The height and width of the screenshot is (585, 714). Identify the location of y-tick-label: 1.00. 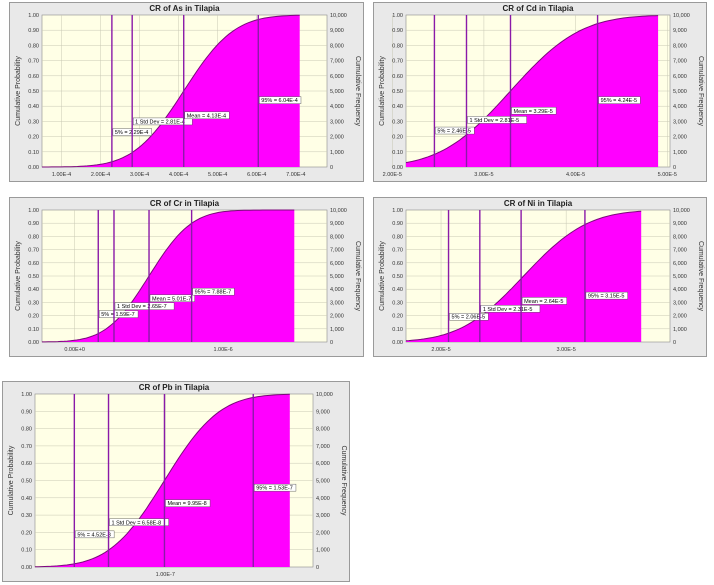
(26, 395).